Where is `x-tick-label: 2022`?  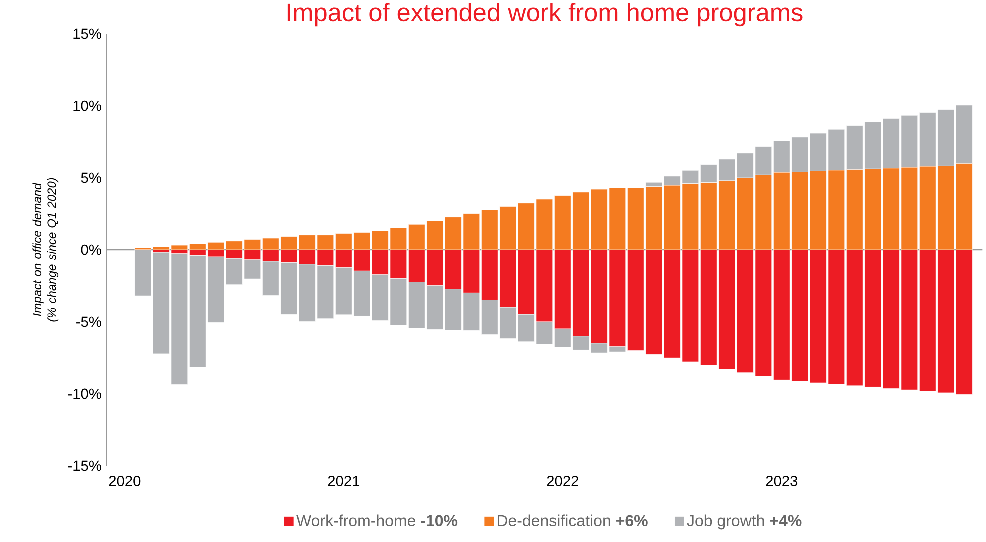
x-tick-label: 2022 is located at coordinates (562, 481).